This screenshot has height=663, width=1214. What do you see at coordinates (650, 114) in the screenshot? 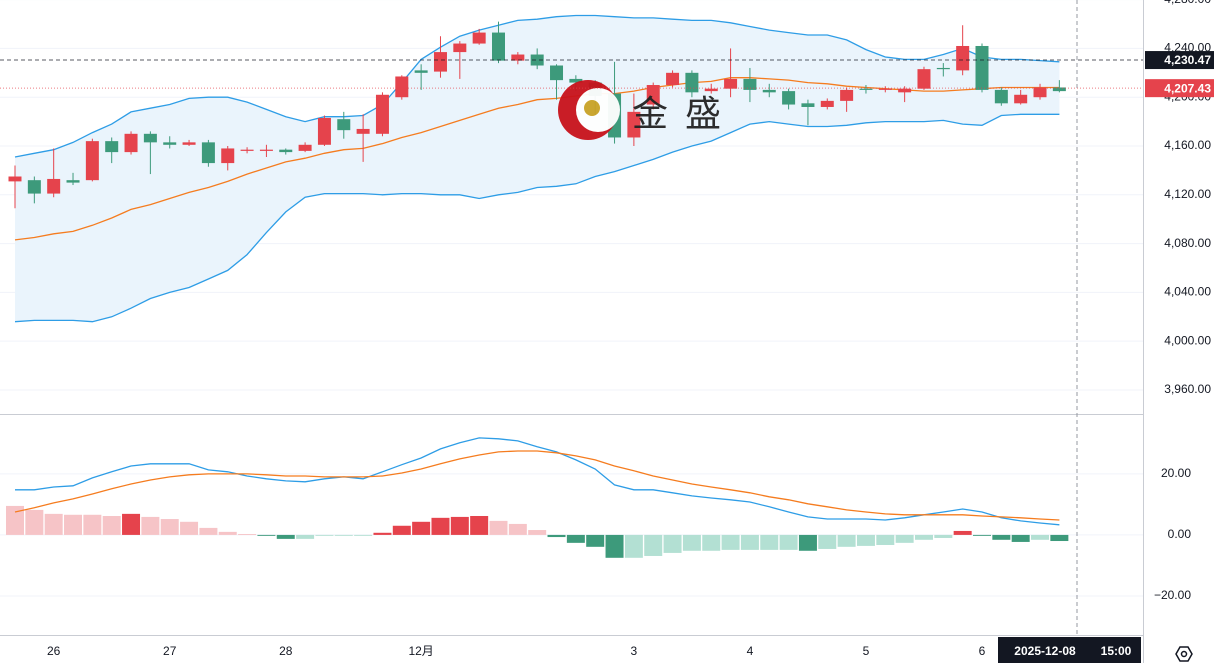
I see `watermark-text: 金` at bounding box center [650, 114].